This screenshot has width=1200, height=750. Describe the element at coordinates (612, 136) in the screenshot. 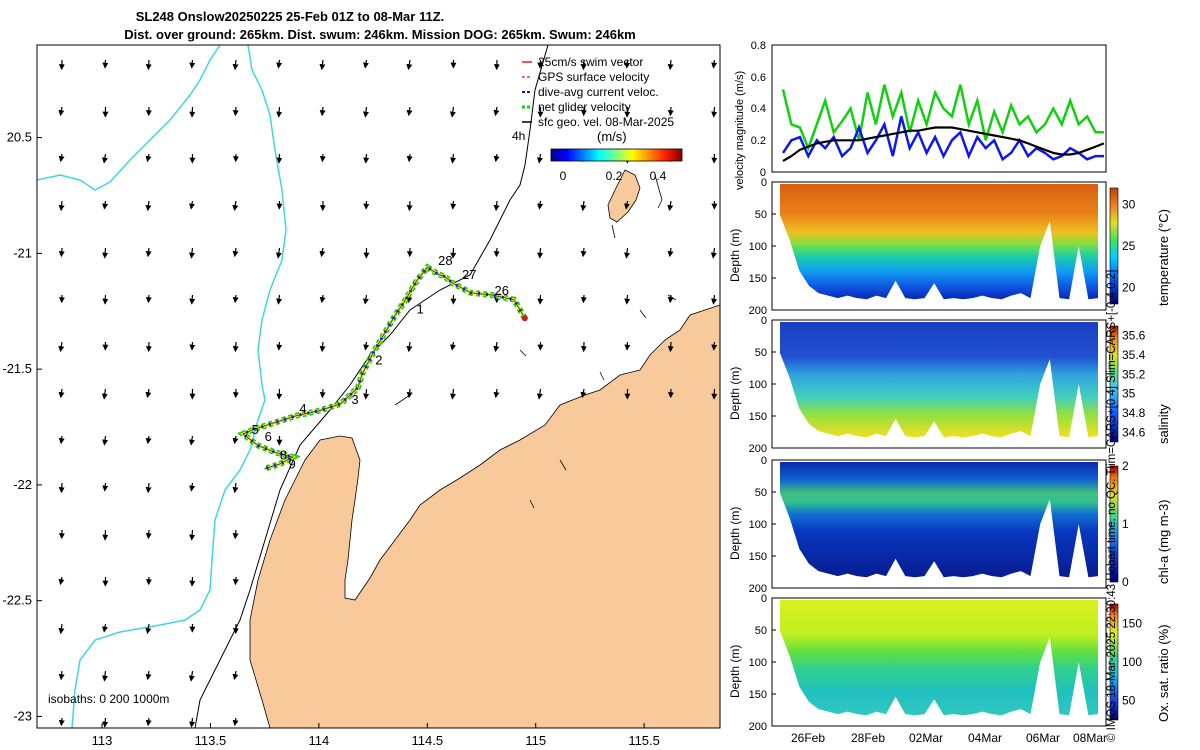

I see `colorbar-unit-label: (m/s)` at that location.